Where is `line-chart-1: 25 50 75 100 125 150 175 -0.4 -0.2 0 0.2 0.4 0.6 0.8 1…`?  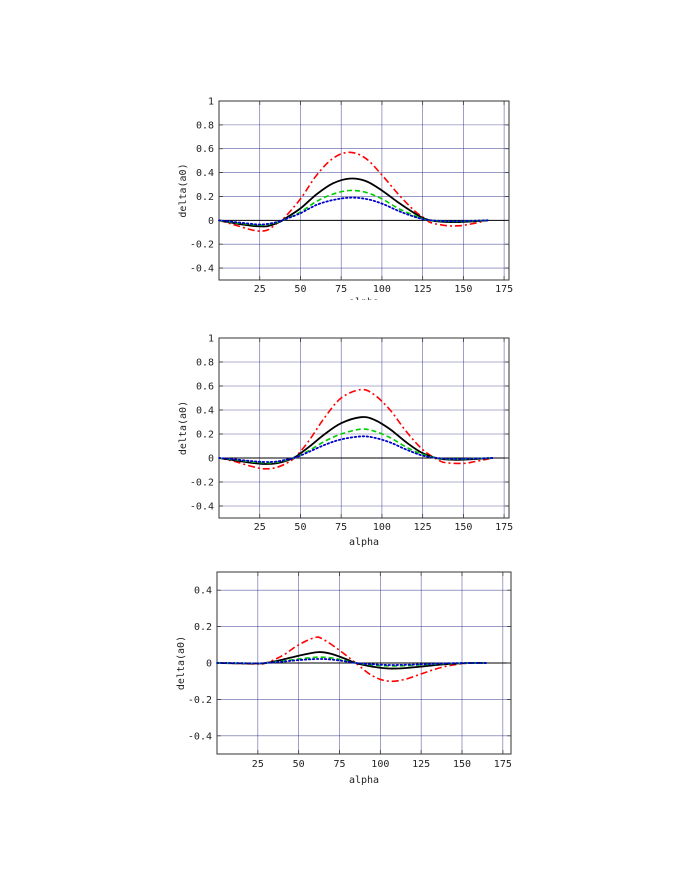 line-chart-1: 25 50 75 100 125 150 175 -0.4 -0.2 0 0.2 0.4 0.6 0.8 1… is located at coordinates (345, 203).